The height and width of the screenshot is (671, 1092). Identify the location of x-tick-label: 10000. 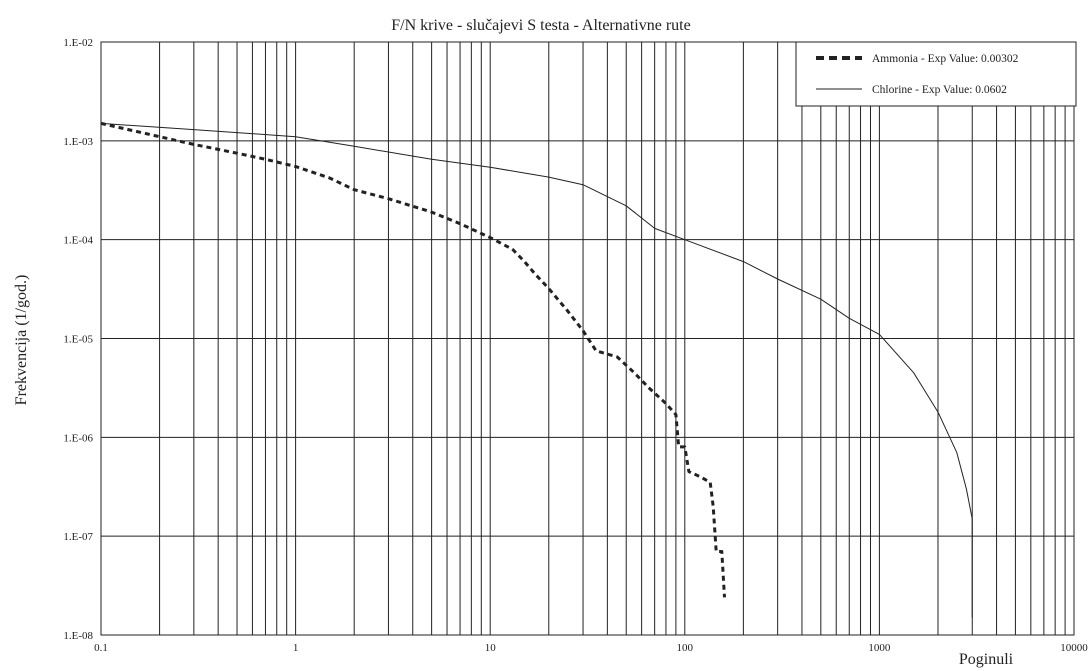
(1074, 648).